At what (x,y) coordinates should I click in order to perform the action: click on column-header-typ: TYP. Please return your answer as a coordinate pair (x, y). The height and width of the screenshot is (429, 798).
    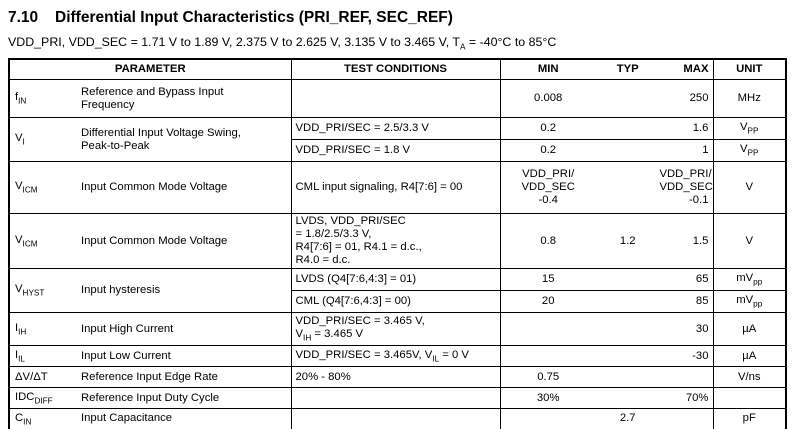
    Looking at the image, I should click on (627, 68).